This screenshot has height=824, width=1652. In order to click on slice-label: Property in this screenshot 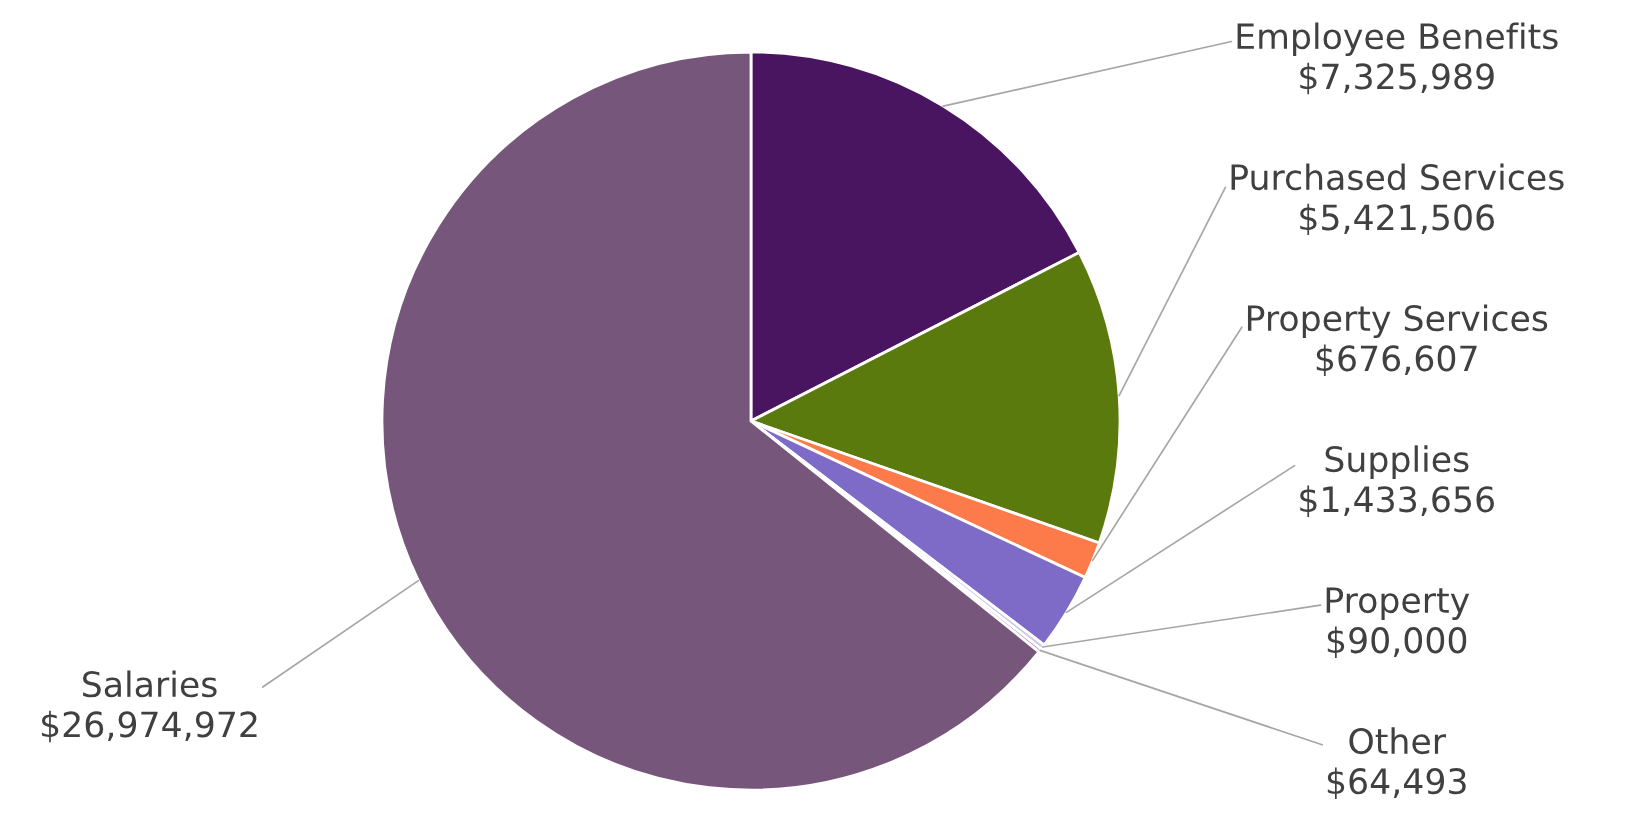, I will do `click(1398, 603)`.